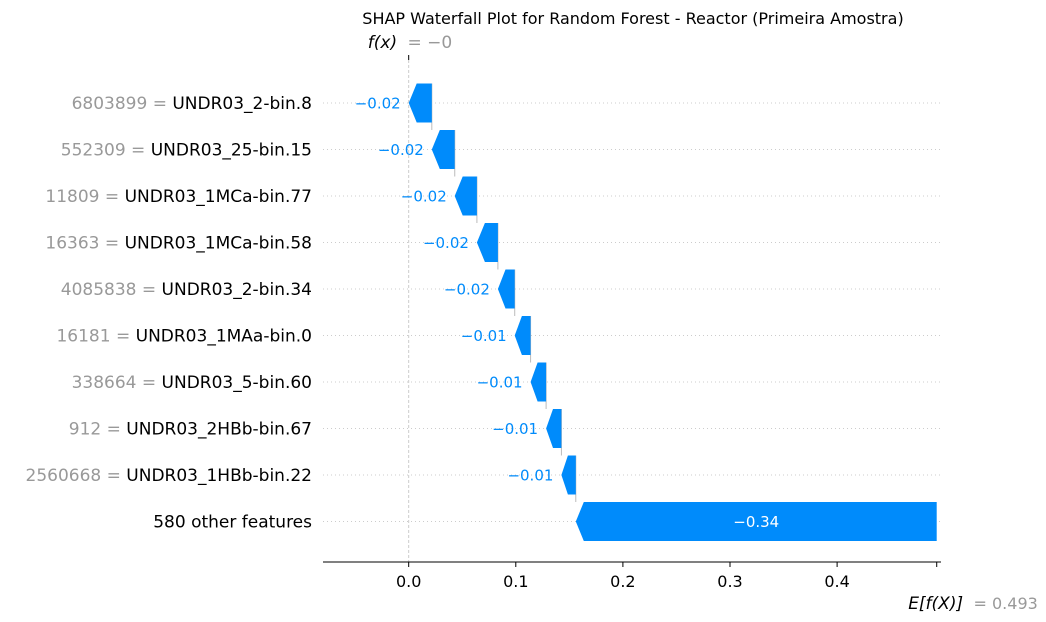 This screenshot has height=622, width=1046. I want to click on feature-value: 16363 =, so click(84, 244).